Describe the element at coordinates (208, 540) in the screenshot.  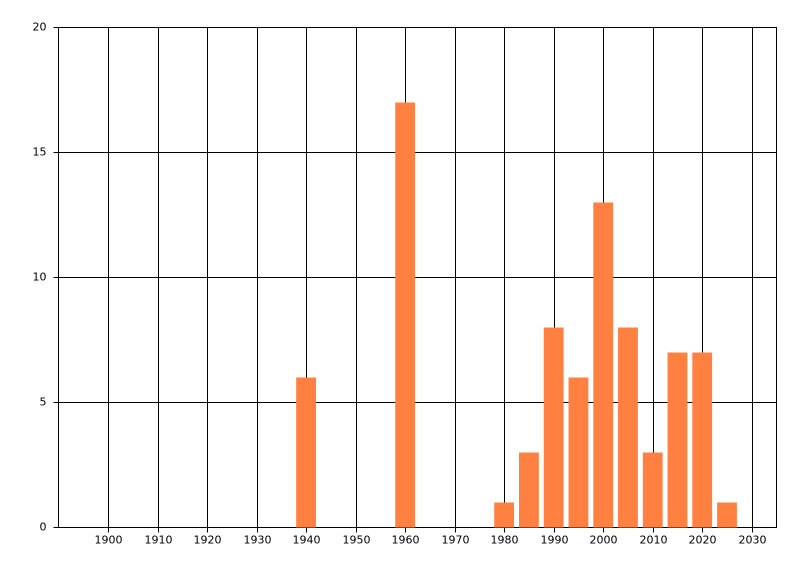
I see `x-tick-label: 1920` at that location.